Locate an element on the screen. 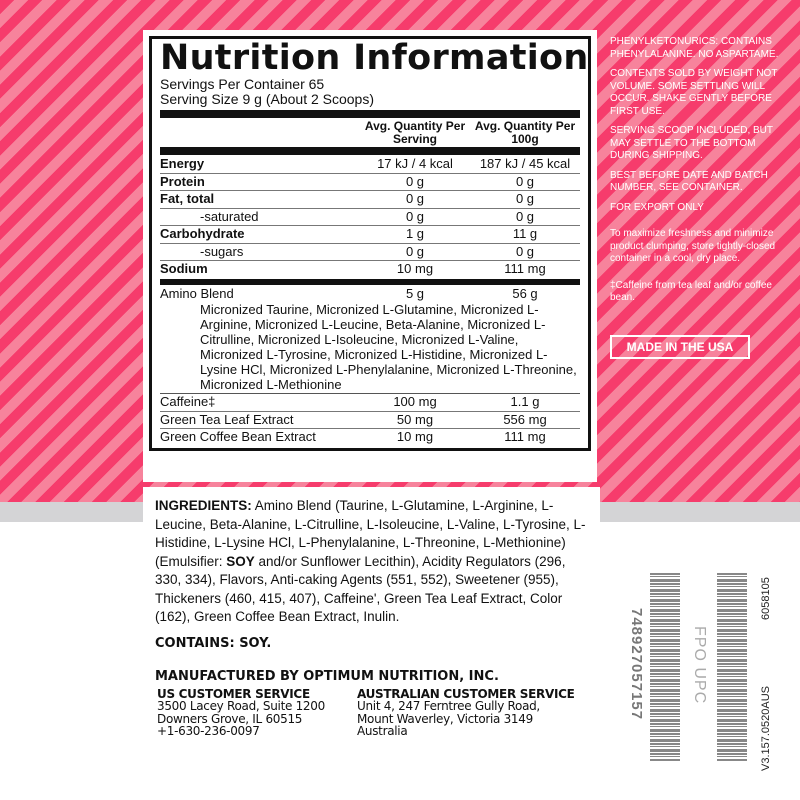 The height and width of the screenshot is (800, 800). row-label: Amino Blend is located at coordinates (197, 293).